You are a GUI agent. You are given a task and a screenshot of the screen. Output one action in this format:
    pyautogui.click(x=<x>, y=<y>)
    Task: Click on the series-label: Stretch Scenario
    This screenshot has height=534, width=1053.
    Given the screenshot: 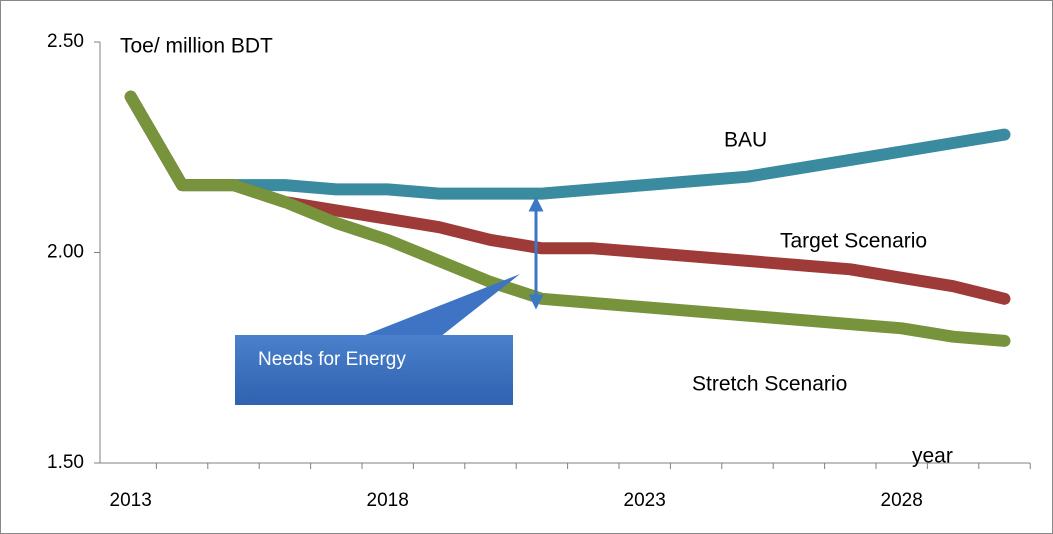 What is the action you would take?
    pyautogui.click(x=769, y=384)
    